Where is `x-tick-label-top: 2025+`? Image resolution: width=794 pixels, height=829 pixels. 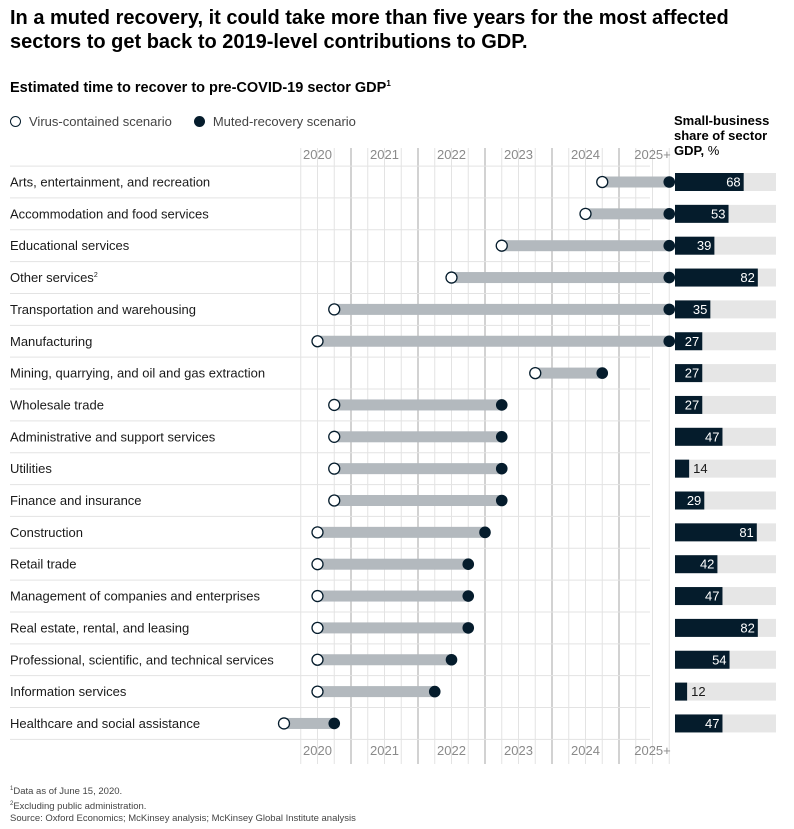 x-tick-label-top: 2025+ is located at coordinates (652, 154).